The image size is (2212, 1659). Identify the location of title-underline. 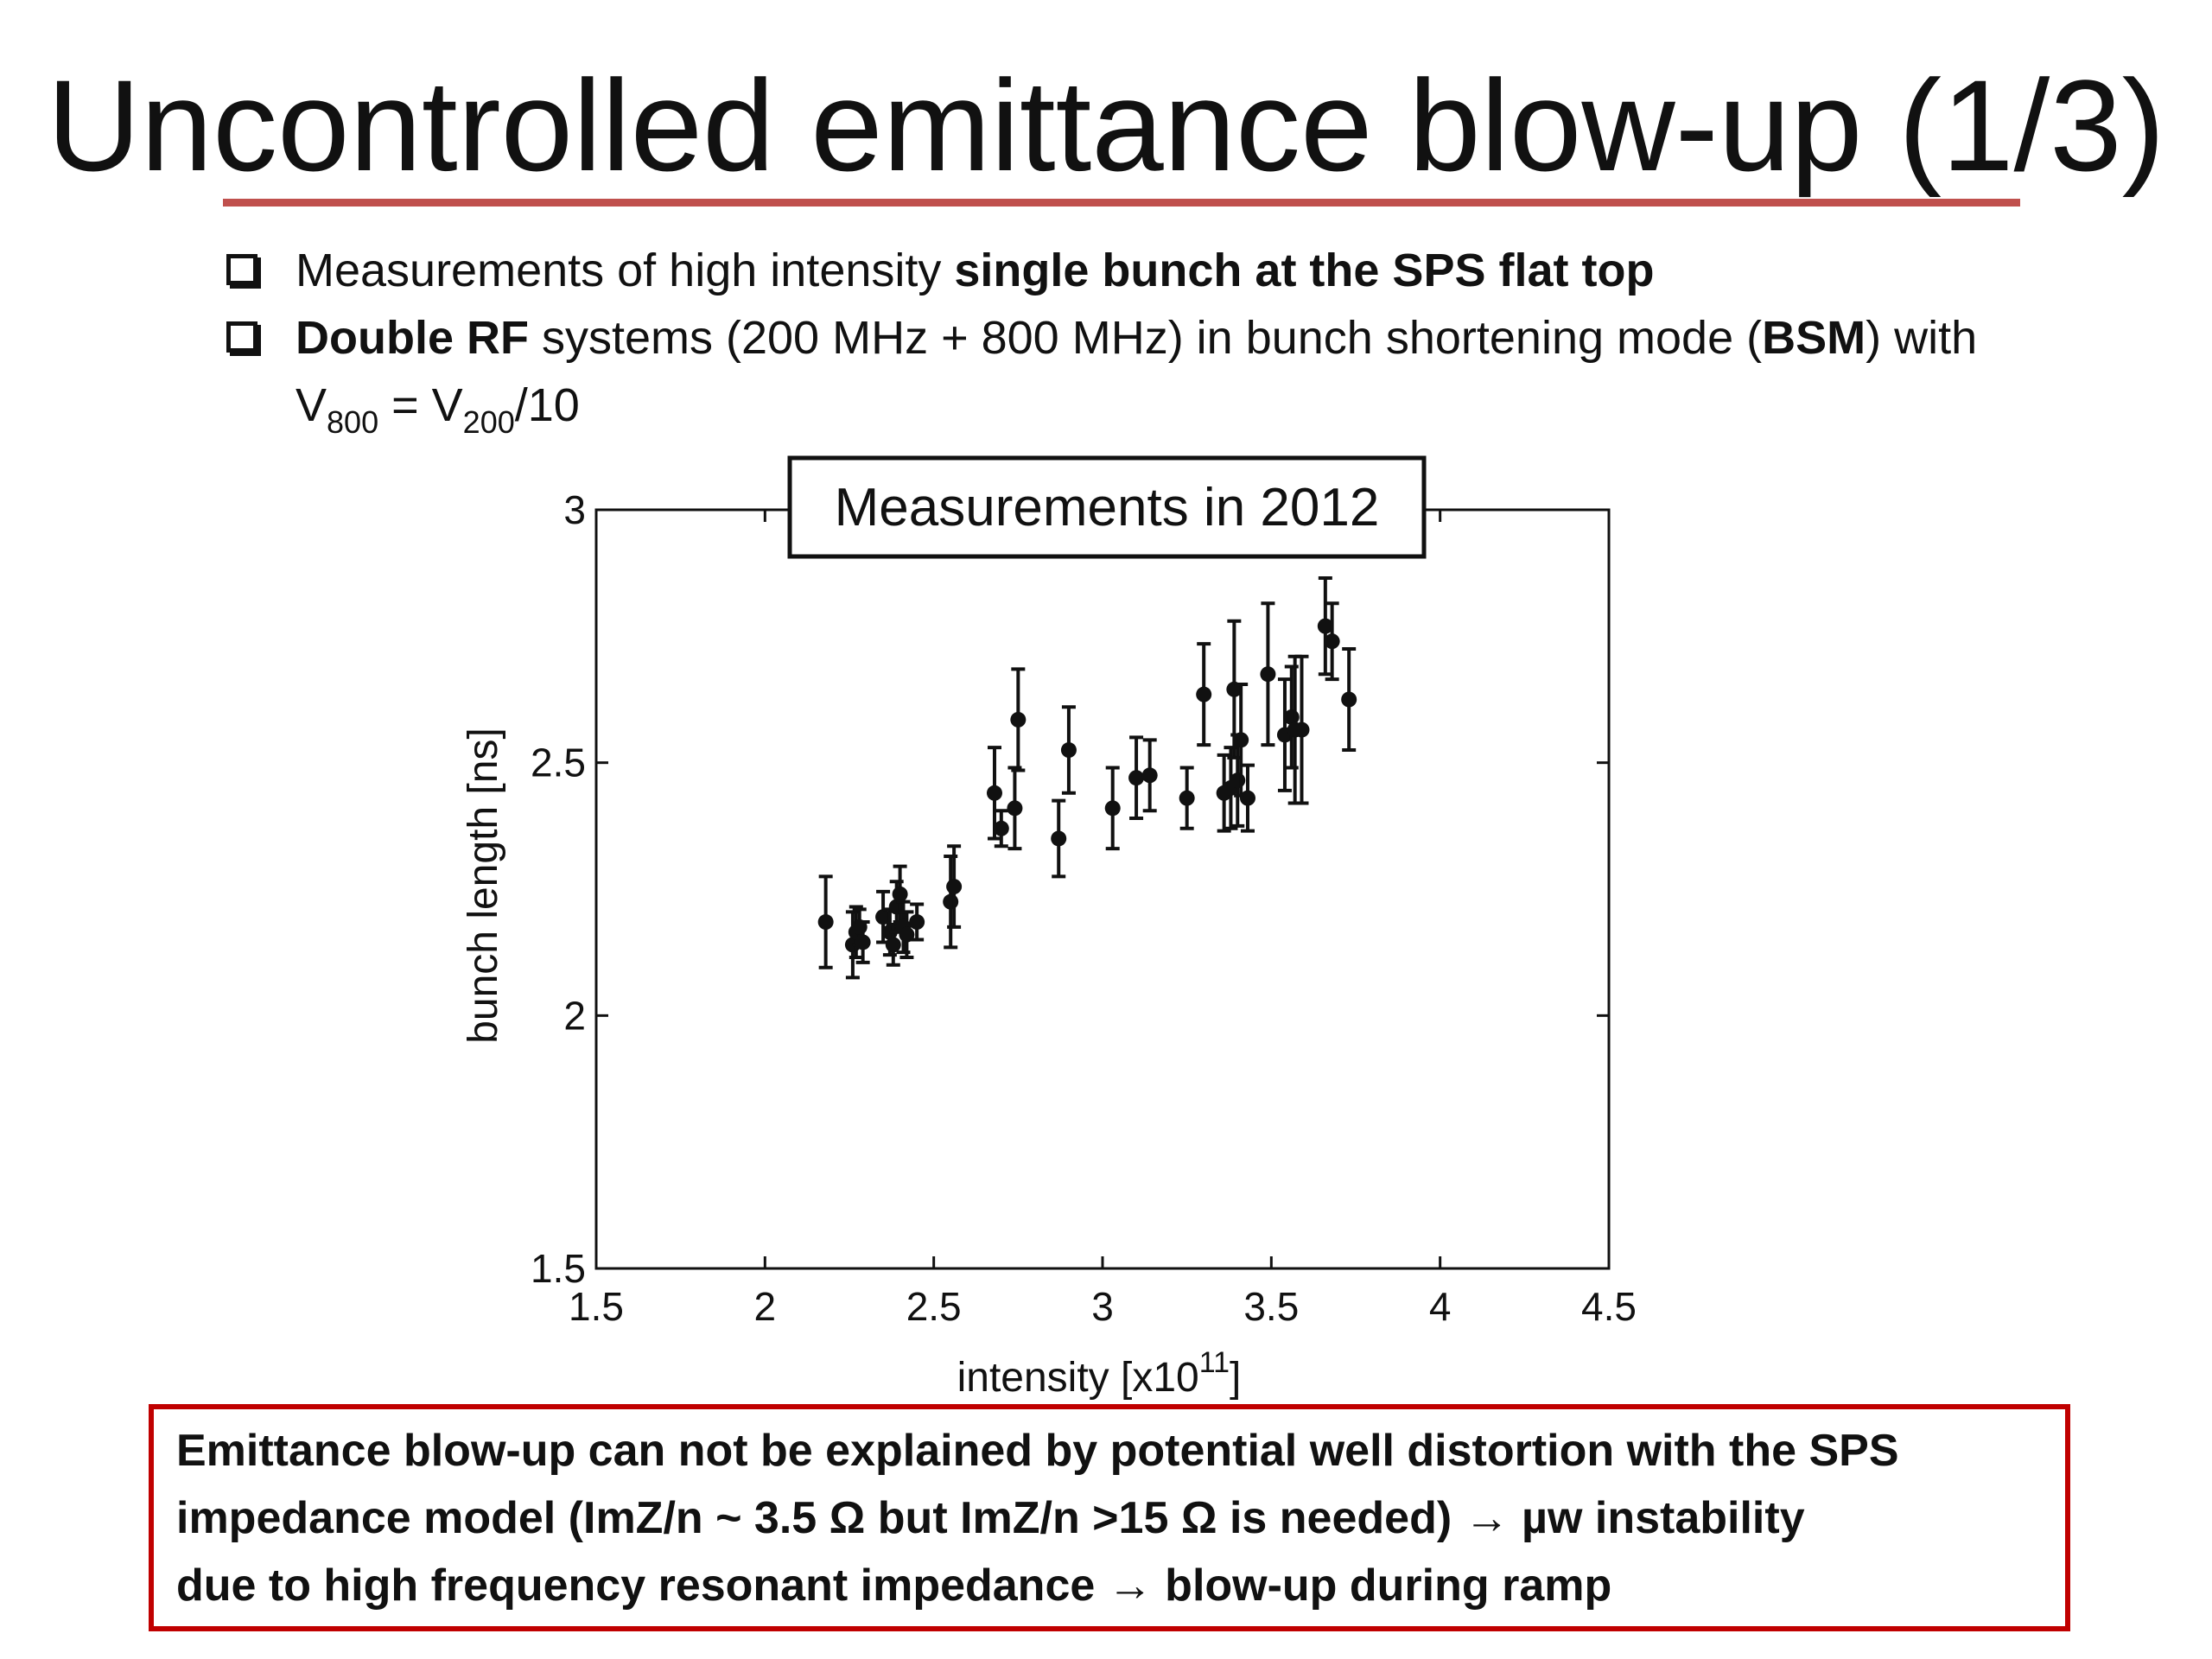
(1121, 203).